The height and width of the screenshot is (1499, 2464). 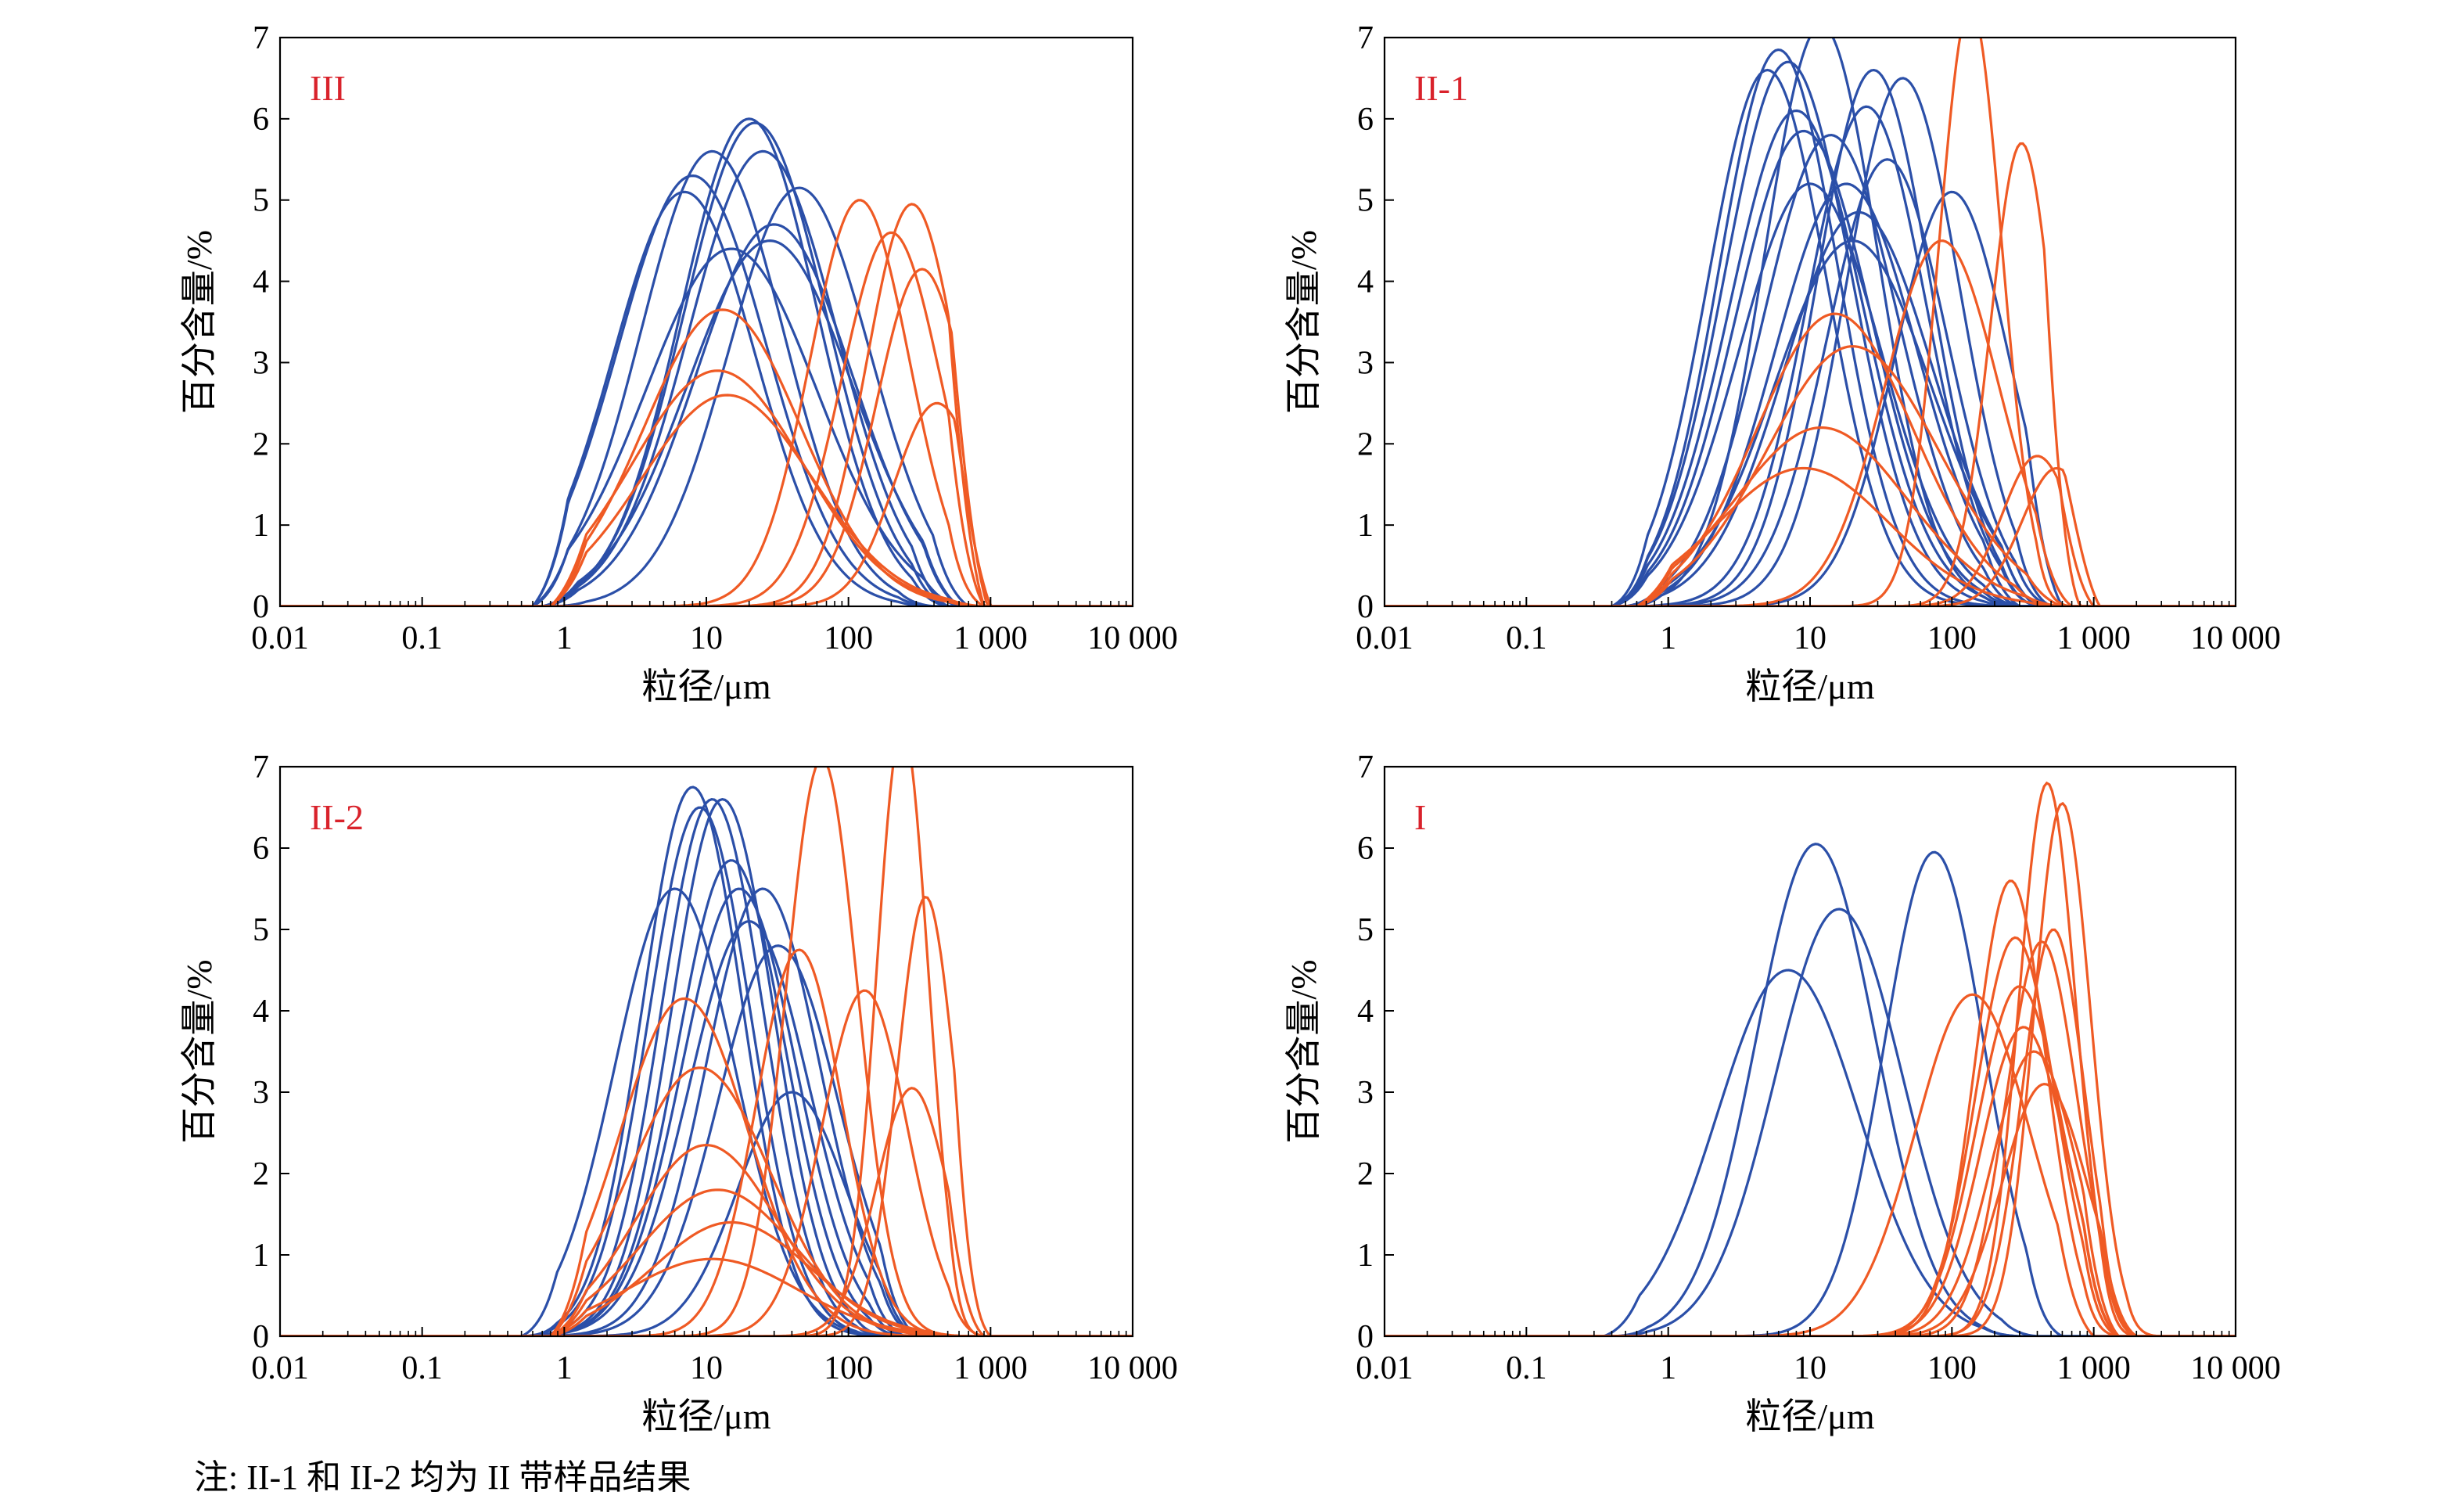 What do you see at coordinates (848, 638) in the screenshot?
I see `x-tick-label: 100` at bounding box center [848, 638].